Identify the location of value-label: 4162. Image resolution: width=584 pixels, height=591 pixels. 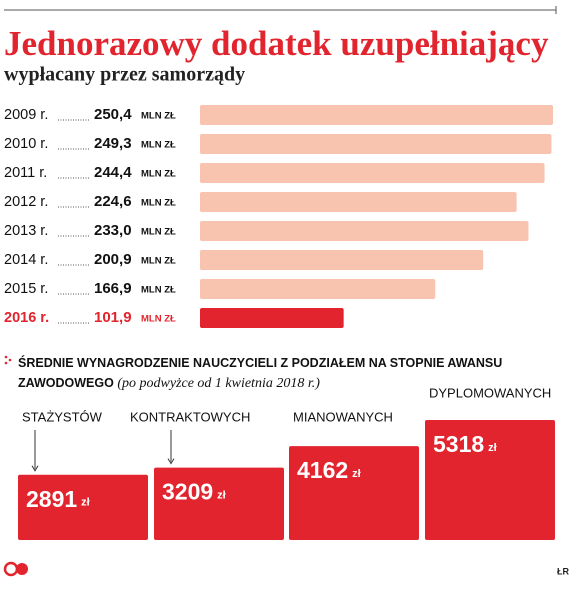
(322, 470).